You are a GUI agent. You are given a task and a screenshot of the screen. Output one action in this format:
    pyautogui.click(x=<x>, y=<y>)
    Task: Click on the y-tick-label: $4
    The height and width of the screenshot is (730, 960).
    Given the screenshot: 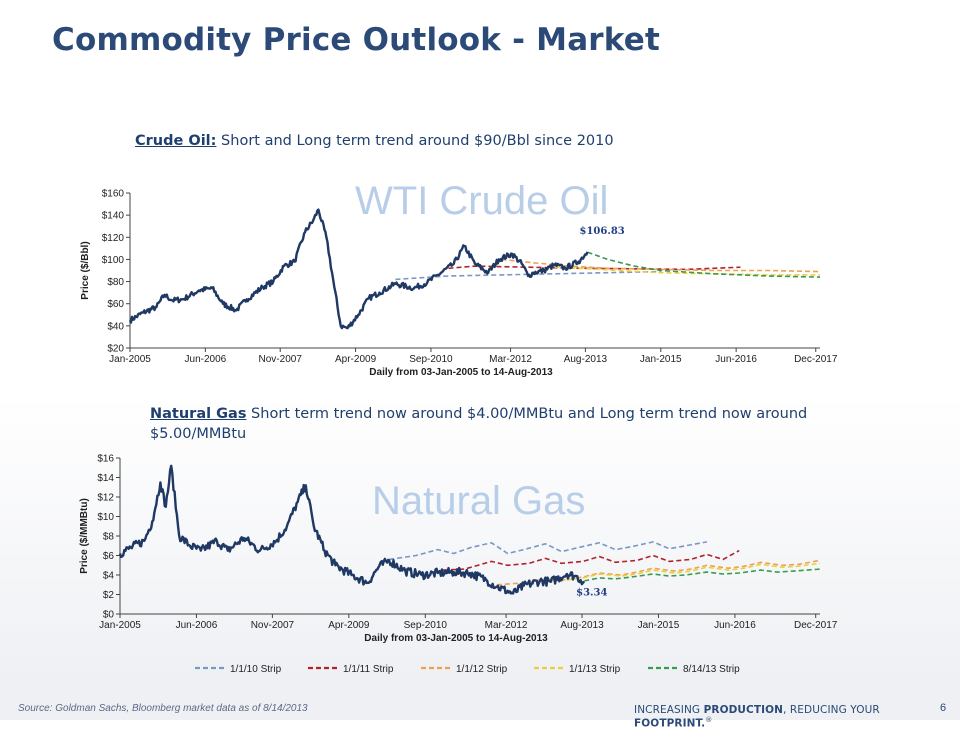 What is the action you would take?
    pyautogui.click(x=109, y=576)
    